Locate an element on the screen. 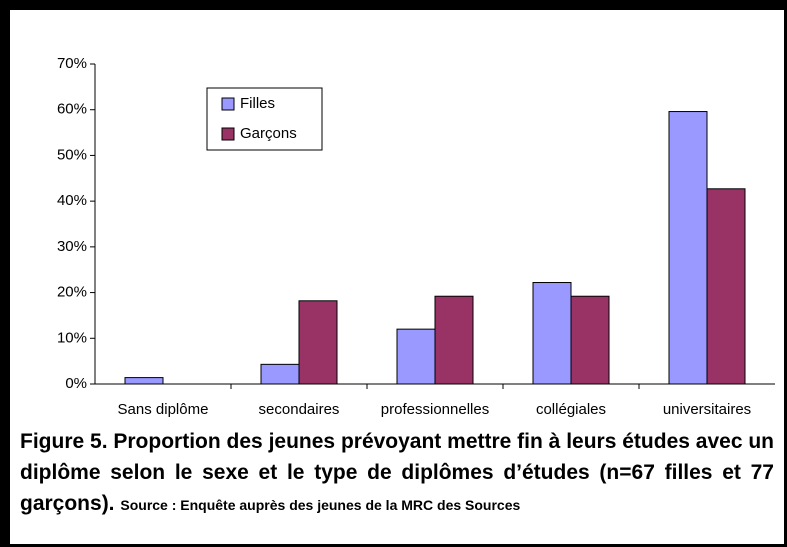 This screenshot has height=547, width=787. y-tick-label: 10% is located at coordinates (72, 337).